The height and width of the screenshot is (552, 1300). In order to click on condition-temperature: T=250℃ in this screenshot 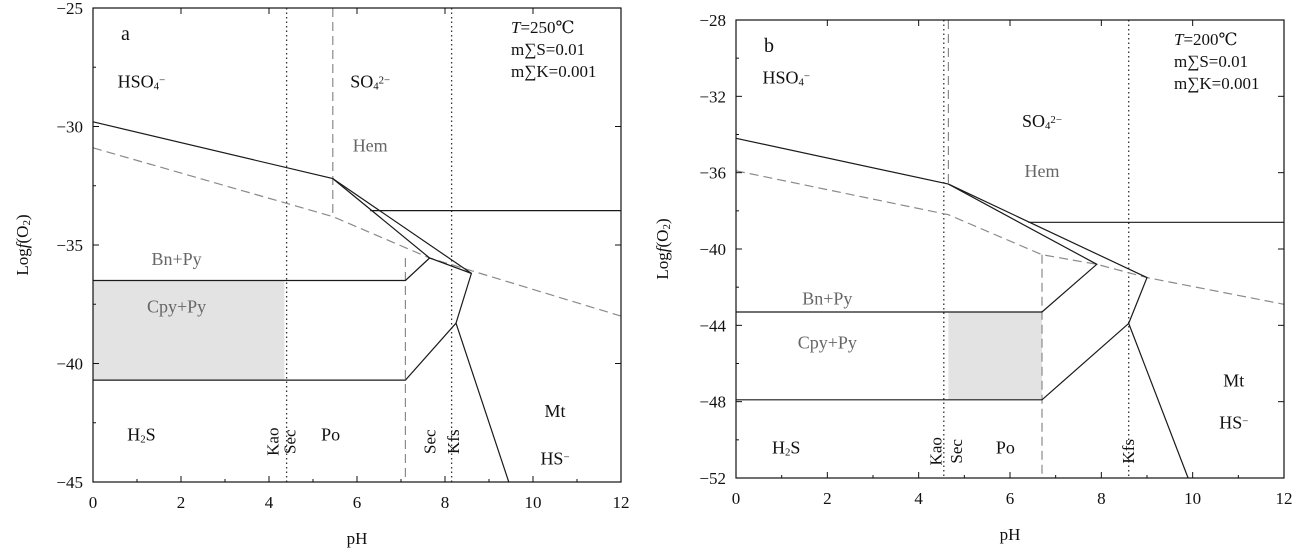, I will do `click(543, 27)`.